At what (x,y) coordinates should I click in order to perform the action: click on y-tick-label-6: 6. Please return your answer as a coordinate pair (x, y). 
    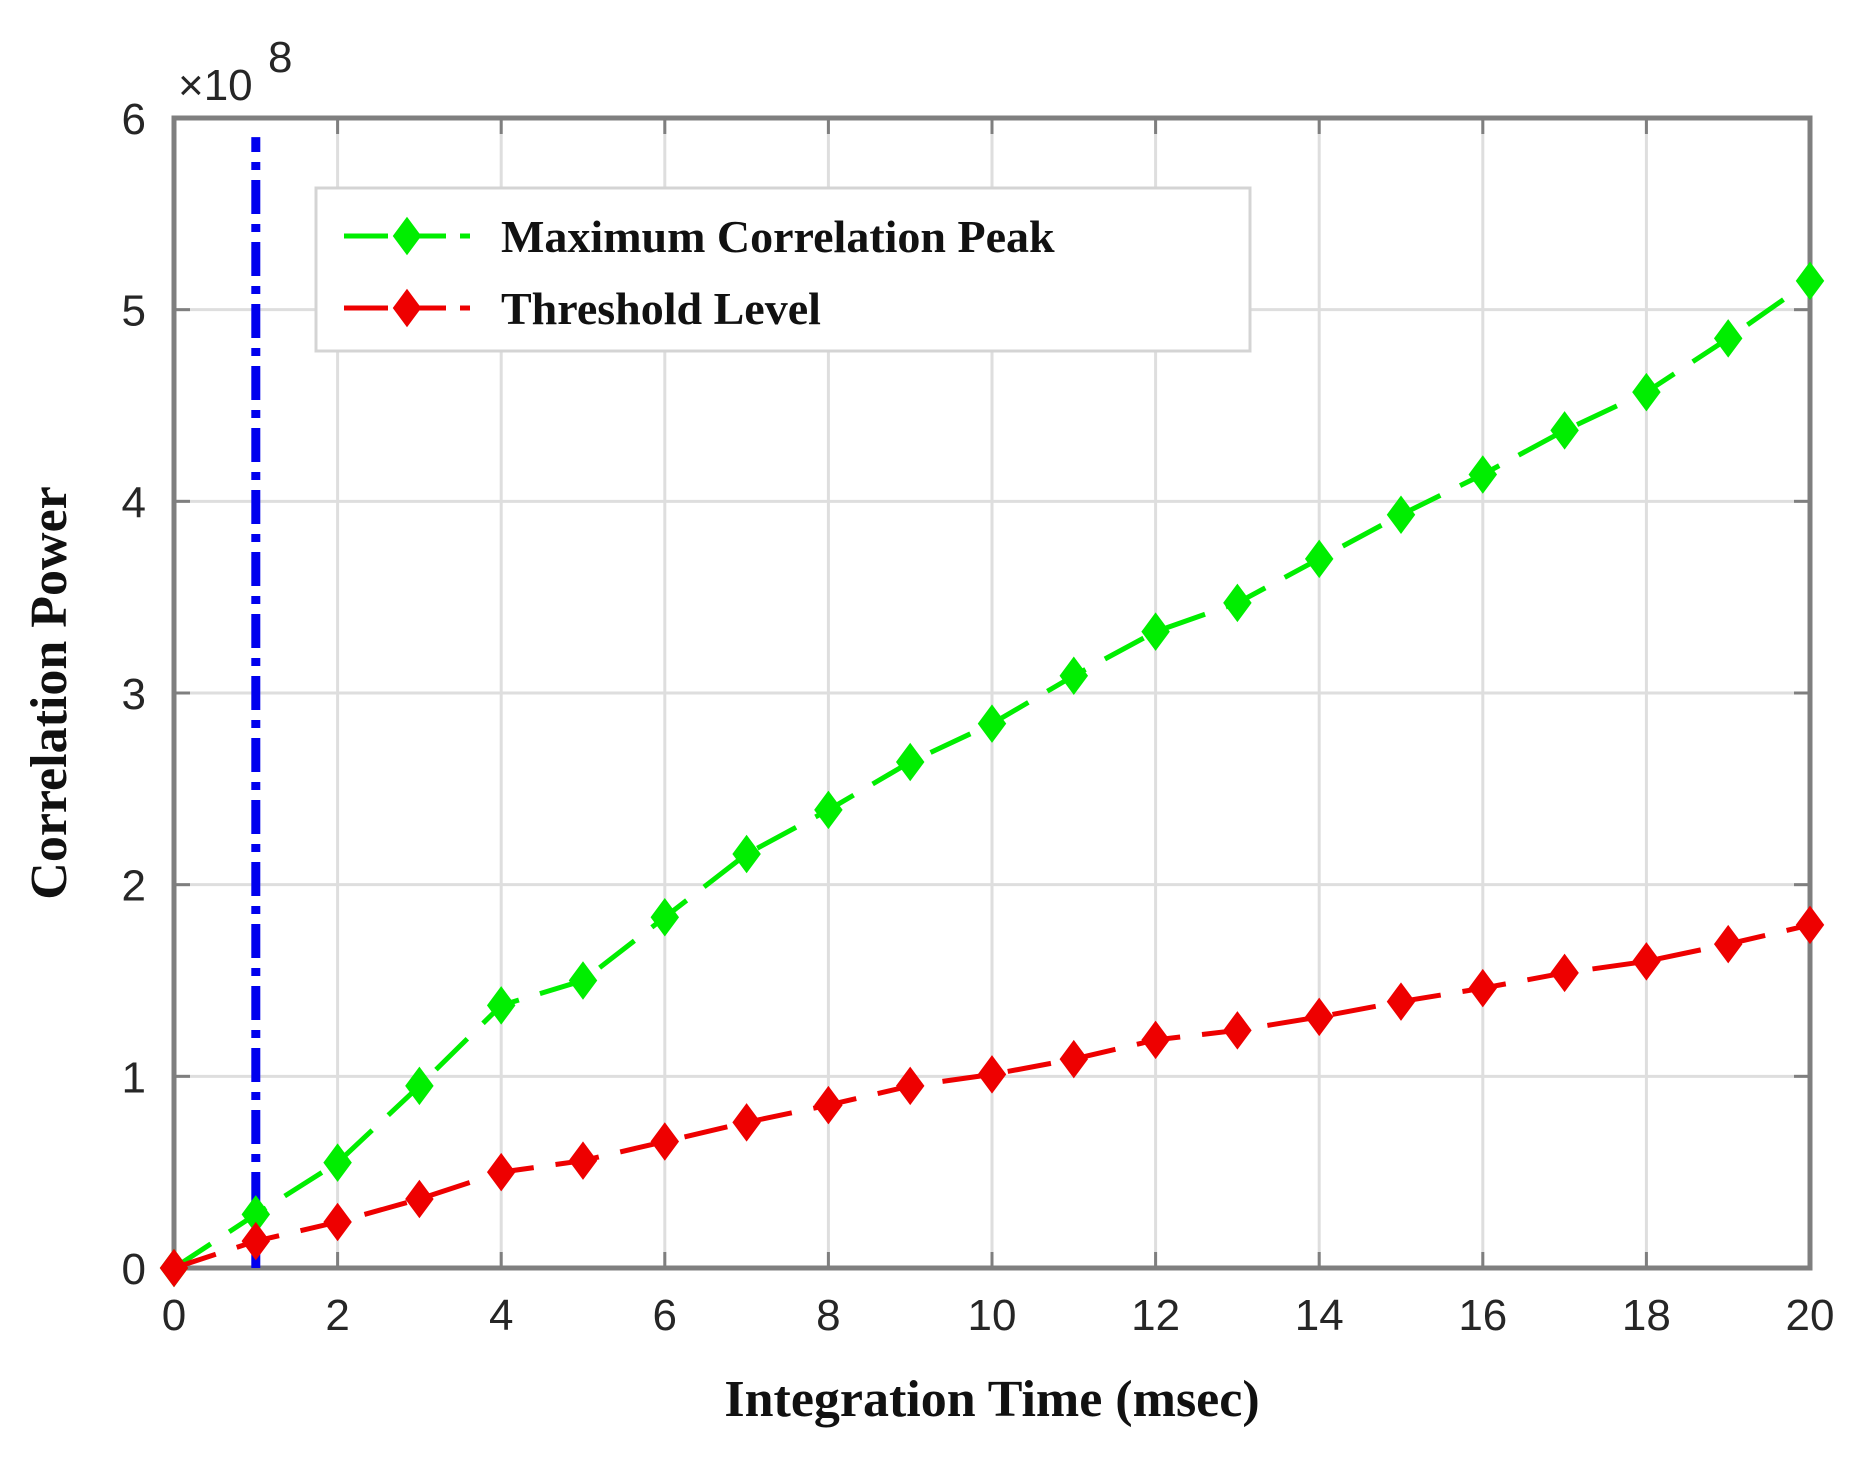
    Looking at the image, I should click on (134, 119).